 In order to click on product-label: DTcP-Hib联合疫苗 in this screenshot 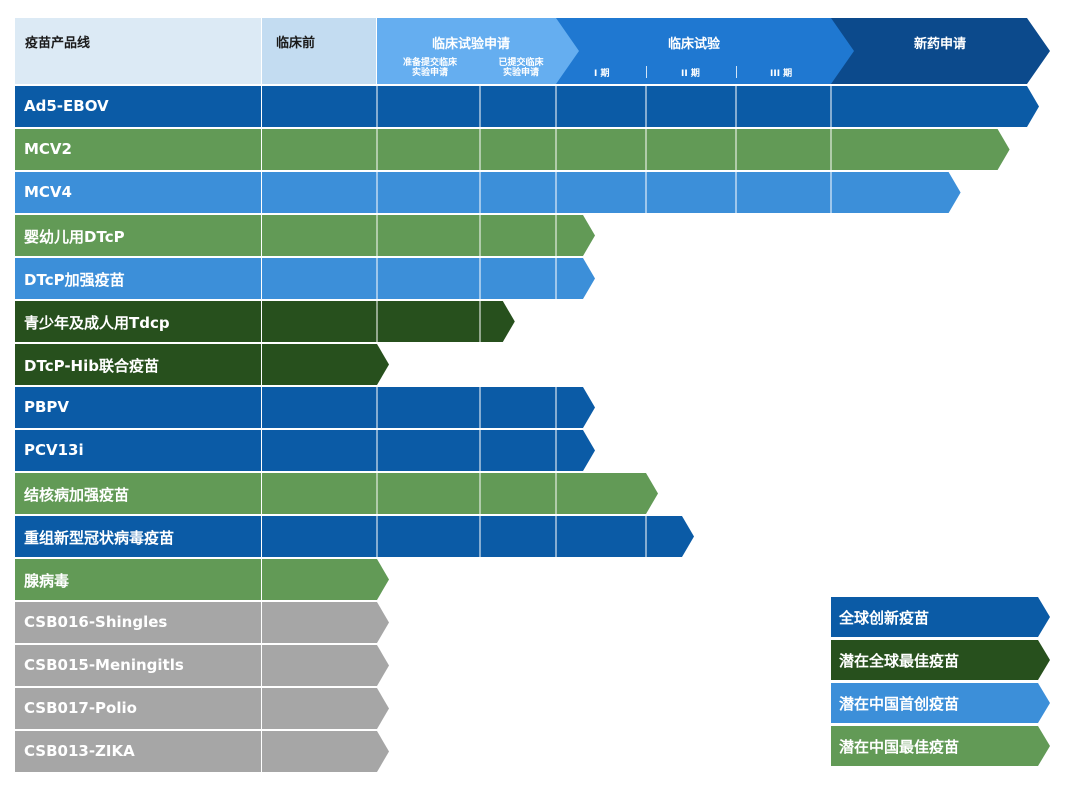, I will do `click(138, 364)`.